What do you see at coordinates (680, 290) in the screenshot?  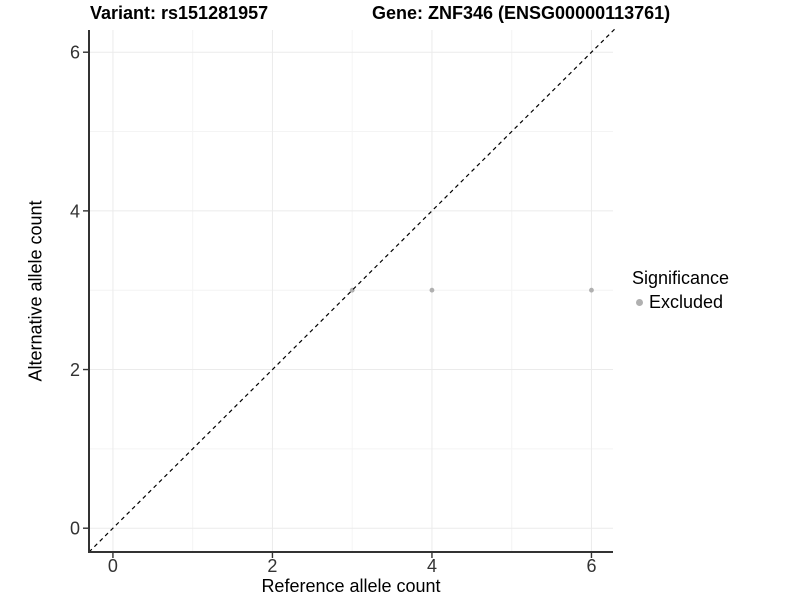 I see `legend: Significance Excluded` at bounding box center [680, 290].